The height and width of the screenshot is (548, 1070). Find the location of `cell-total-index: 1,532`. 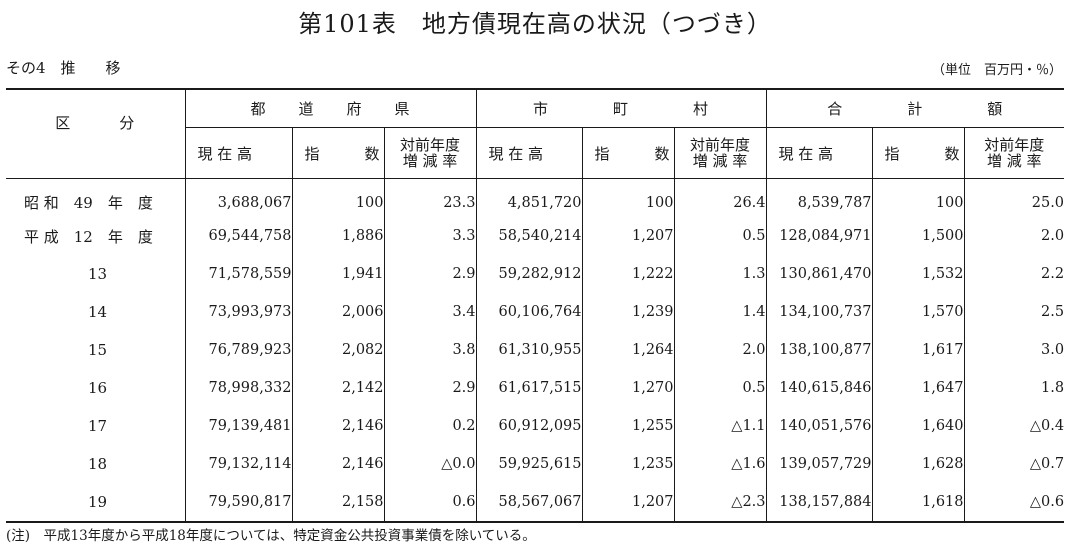

cell-total-index: 1,532 is located at coordinates (918, 274).